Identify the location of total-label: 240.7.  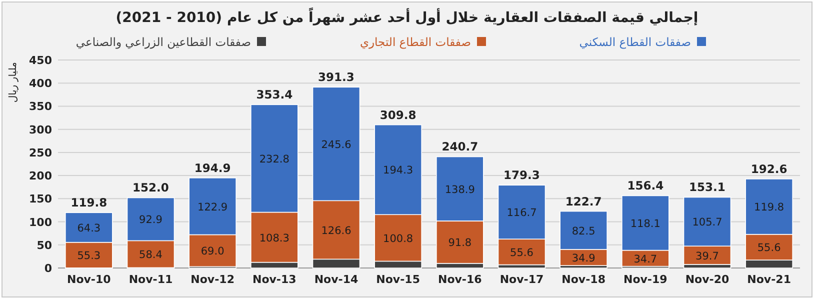
(460, 147).